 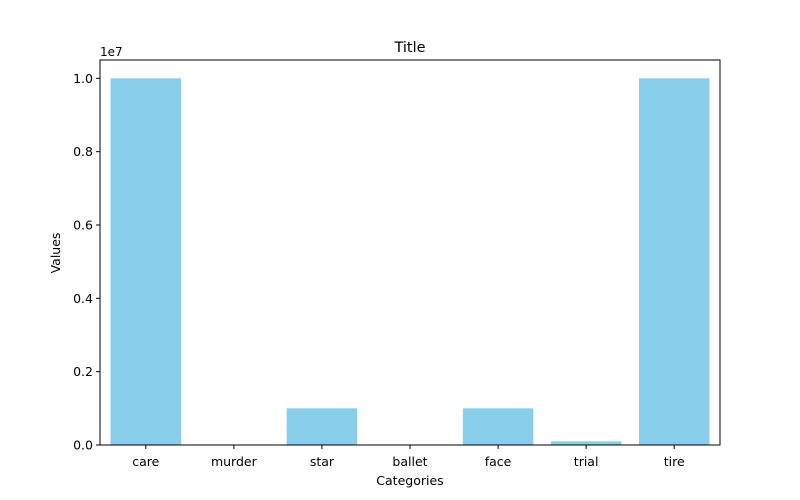 I want to click on bar-care, so click(x=146, y=261).